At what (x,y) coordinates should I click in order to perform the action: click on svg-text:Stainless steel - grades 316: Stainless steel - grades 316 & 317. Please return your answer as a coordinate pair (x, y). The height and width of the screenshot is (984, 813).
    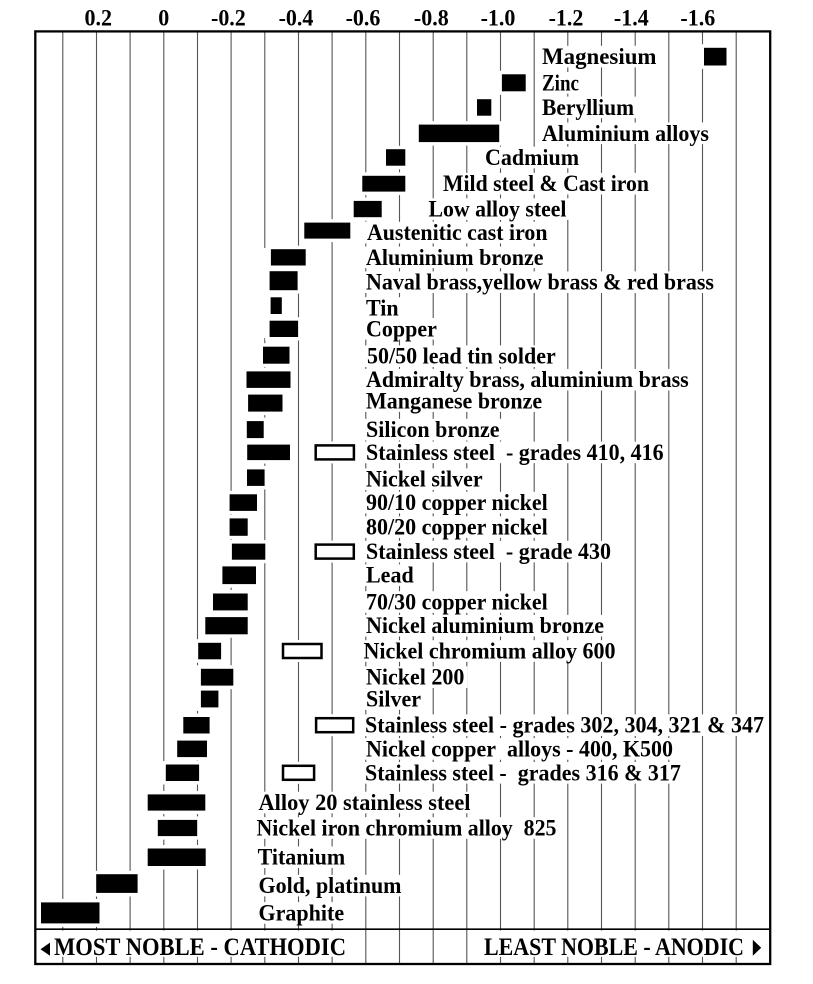
    Looking at the image, I should click on (523, 773).